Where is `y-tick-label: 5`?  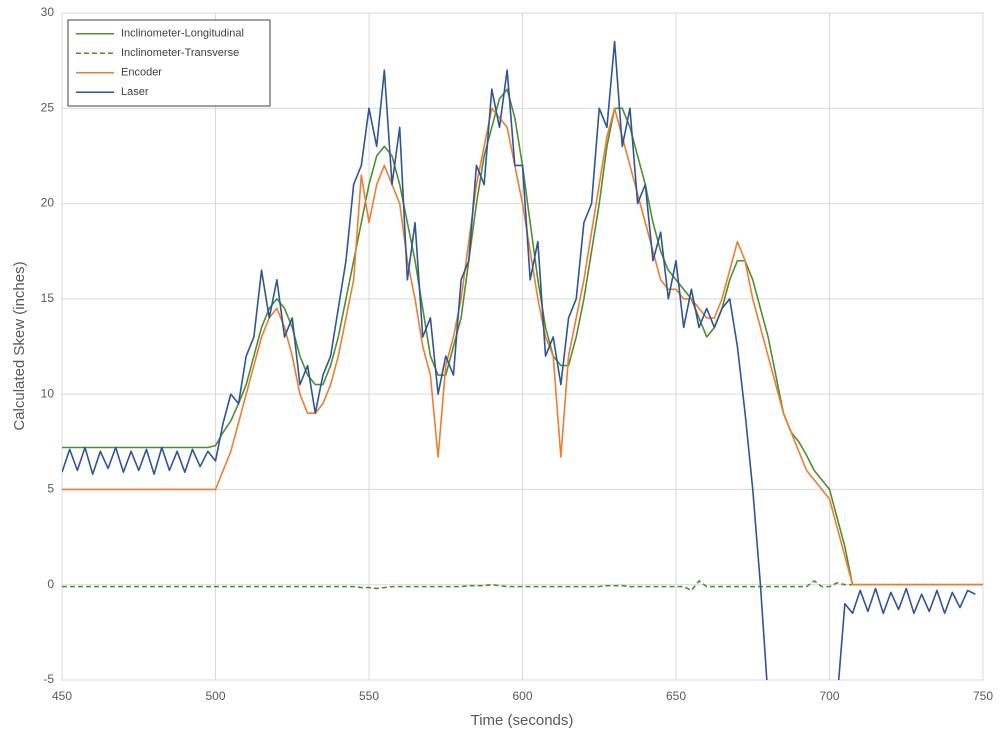 y-tick-label: 5 is located at coordinates (50, 489).